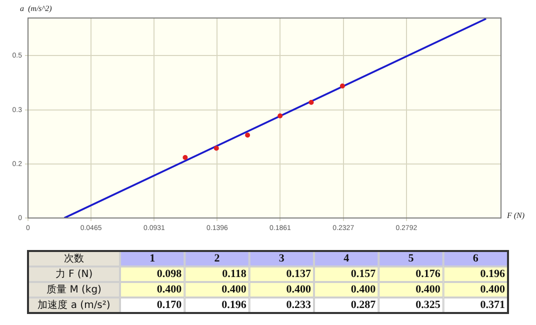 Image resolution: width=536 pixels, height=325 pixels. I want to click on y-tick-label: 加速度 a (m/s²), so click(74, 304).